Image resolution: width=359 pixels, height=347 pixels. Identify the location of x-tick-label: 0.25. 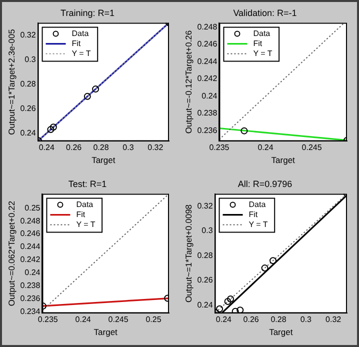
(154, 319).